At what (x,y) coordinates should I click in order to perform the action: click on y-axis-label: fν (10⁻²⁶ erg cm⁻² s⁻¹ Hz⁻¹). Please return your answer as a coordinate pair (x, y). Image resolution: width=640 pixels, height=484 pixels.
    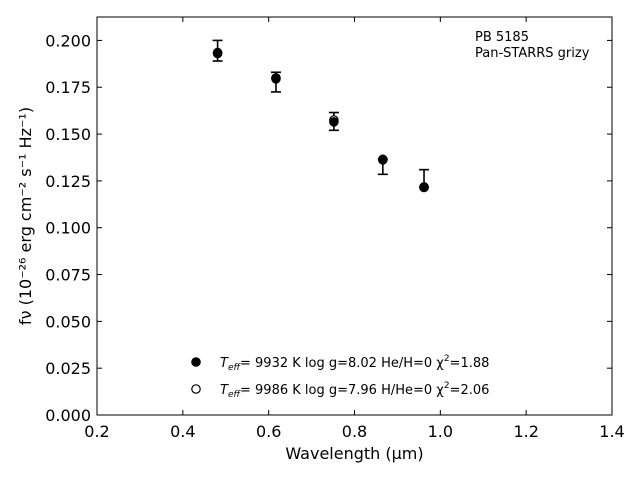
    Looking at the image, I should click on (25, 216).